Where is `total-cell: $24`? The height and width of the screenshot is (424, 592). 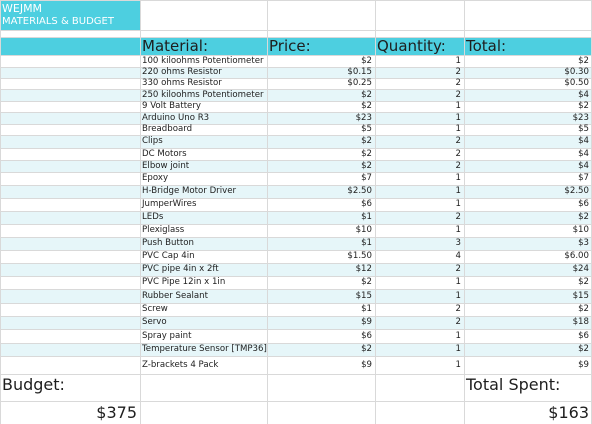 total-cell: $24 is located at coordinates (580, 269).